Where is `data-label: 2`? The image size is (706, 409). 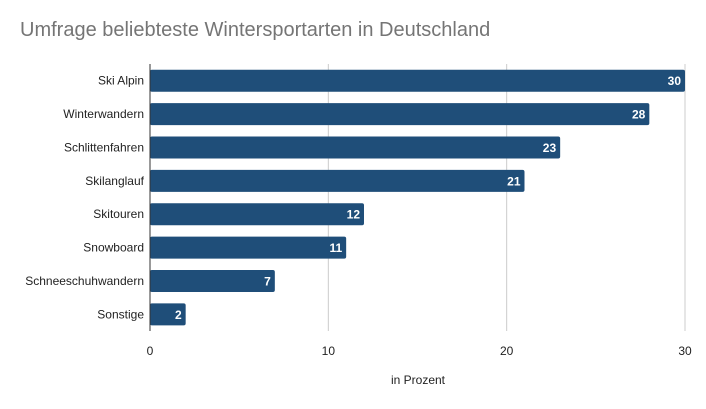
data-label: 2 is located at coordinates (178, 315).